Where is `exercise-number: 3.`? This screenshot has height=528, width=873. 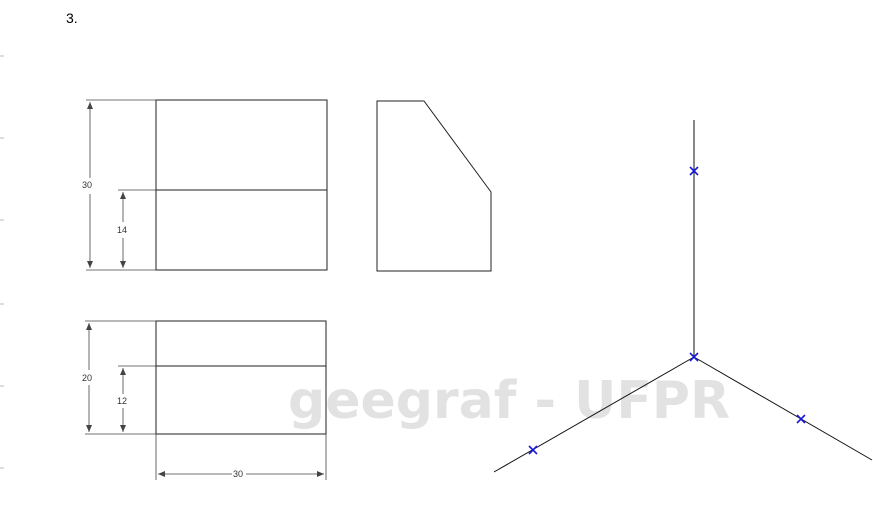
exercise-number: 3. is located at coordinates (72, 18).